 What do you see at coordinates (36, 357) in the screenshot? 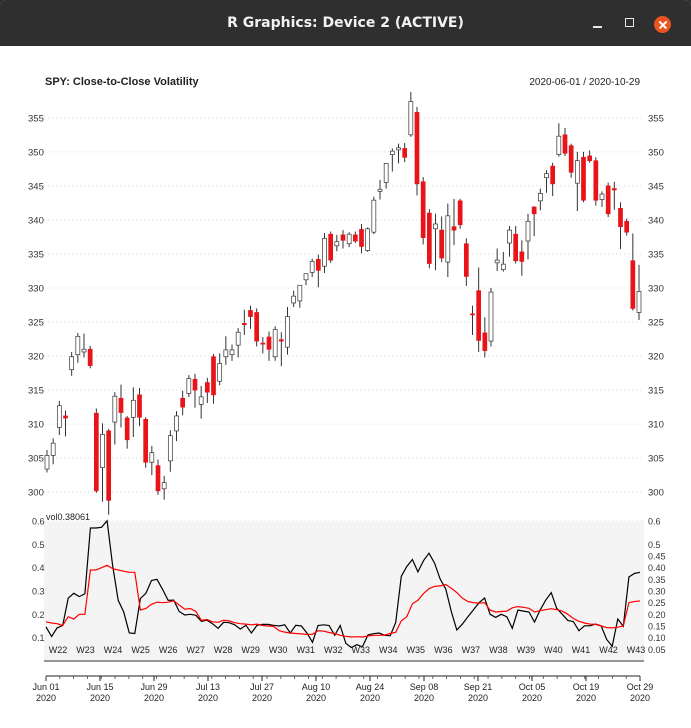
I see `price-tick-left: 320` at bounding box center [36, 357].